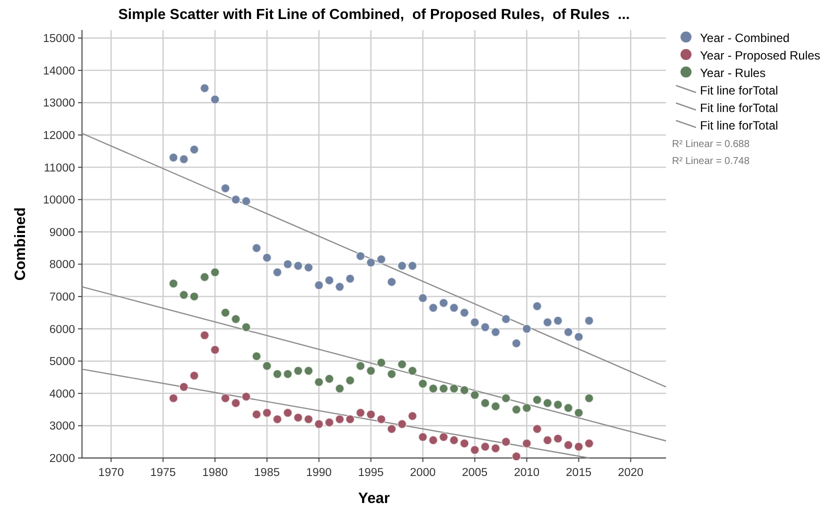 This screenshot has height=510, width=835. What do you see at coordinates (374, 498) in the screenshot?
I see `x-axis-title: Year` at bounding box center [374, 498].